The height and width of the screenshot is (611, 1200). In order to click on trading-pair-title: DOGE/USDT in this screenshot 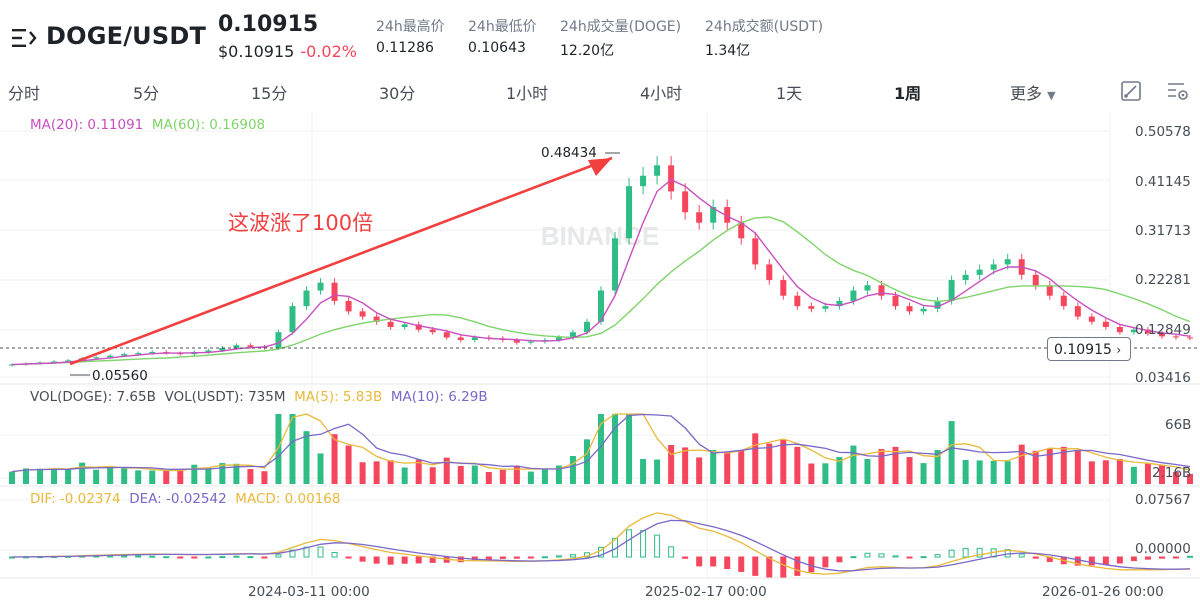, I will do `click(126, 36)`.